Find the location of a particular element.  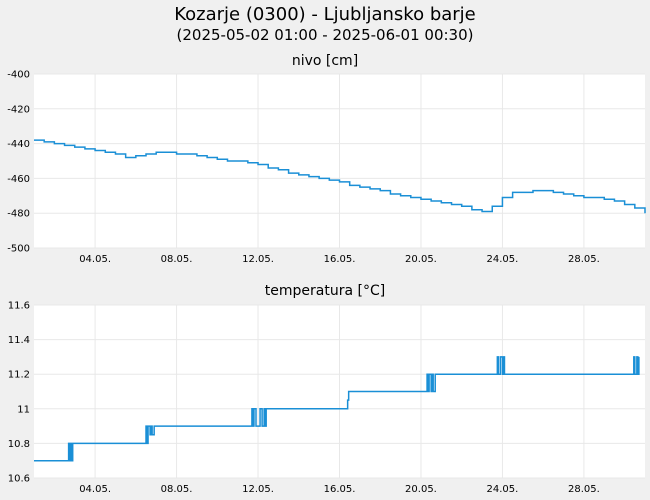

y-tick-label: -420 is located at coordinates (18, 109).